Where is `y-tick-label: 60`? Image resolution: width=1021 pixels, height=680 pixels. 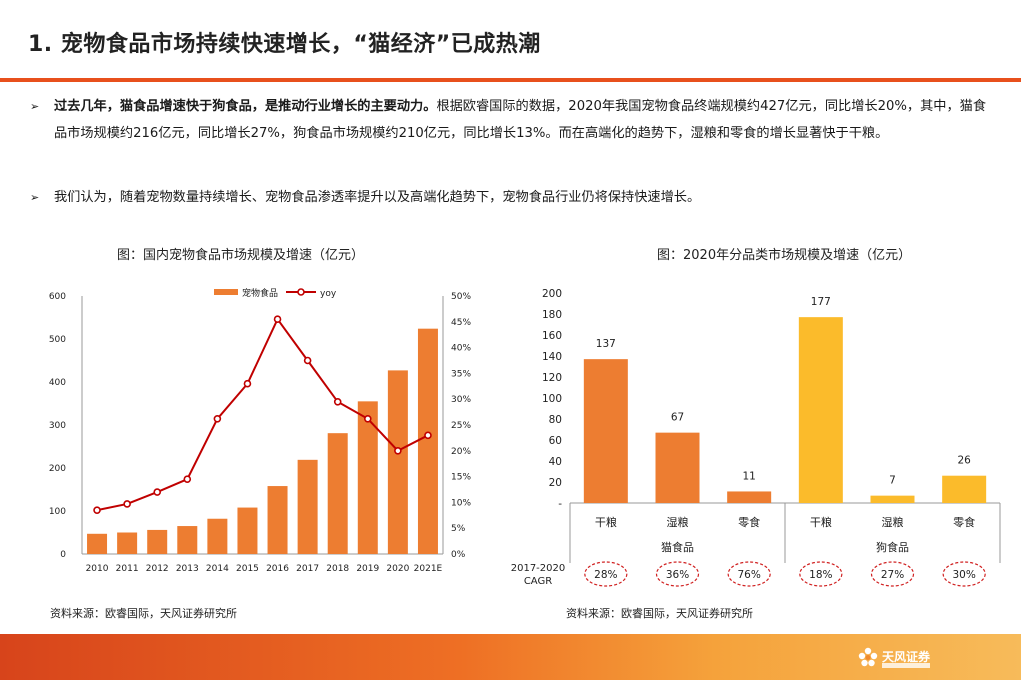 y-tick-label: 60 is located at coordinates (555, 441).